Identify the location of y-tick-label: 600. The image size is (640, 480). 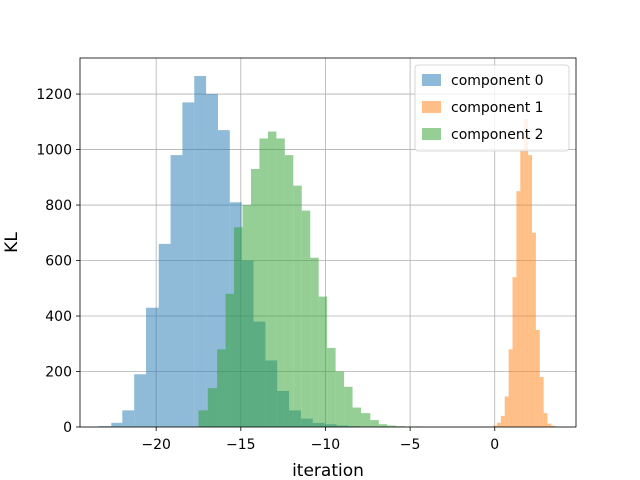
(58, 262).